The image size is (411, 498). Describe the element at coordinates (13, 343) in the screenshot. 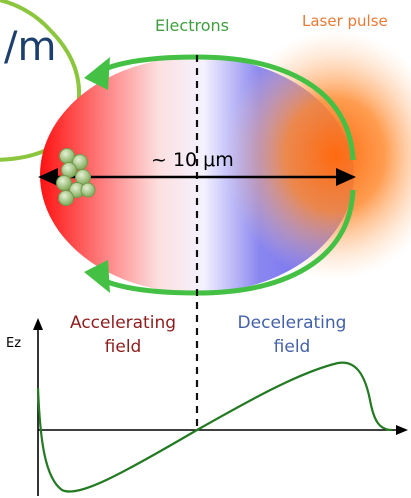

I see `ez-axis-label: Ez` at that location.